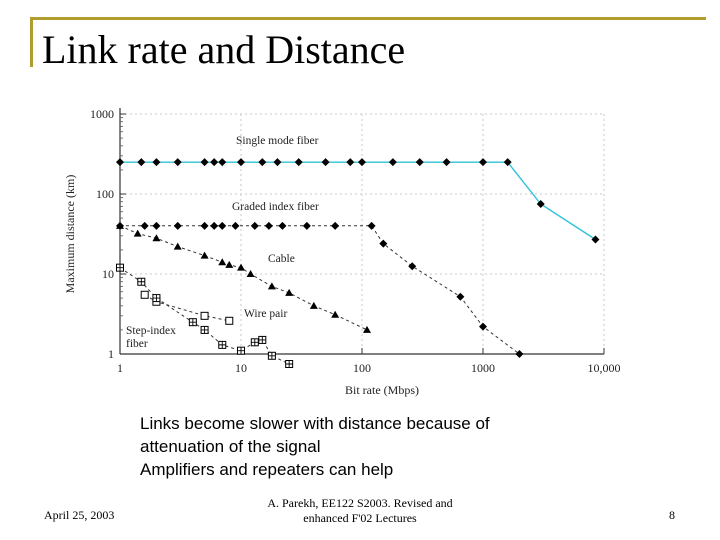 The width and height of the screenshot is (720, 540). What do you see at coordinates (604, 368) in the screenshot?
I see `x-tick-label: 10,000` at bounding box center [604, 368].